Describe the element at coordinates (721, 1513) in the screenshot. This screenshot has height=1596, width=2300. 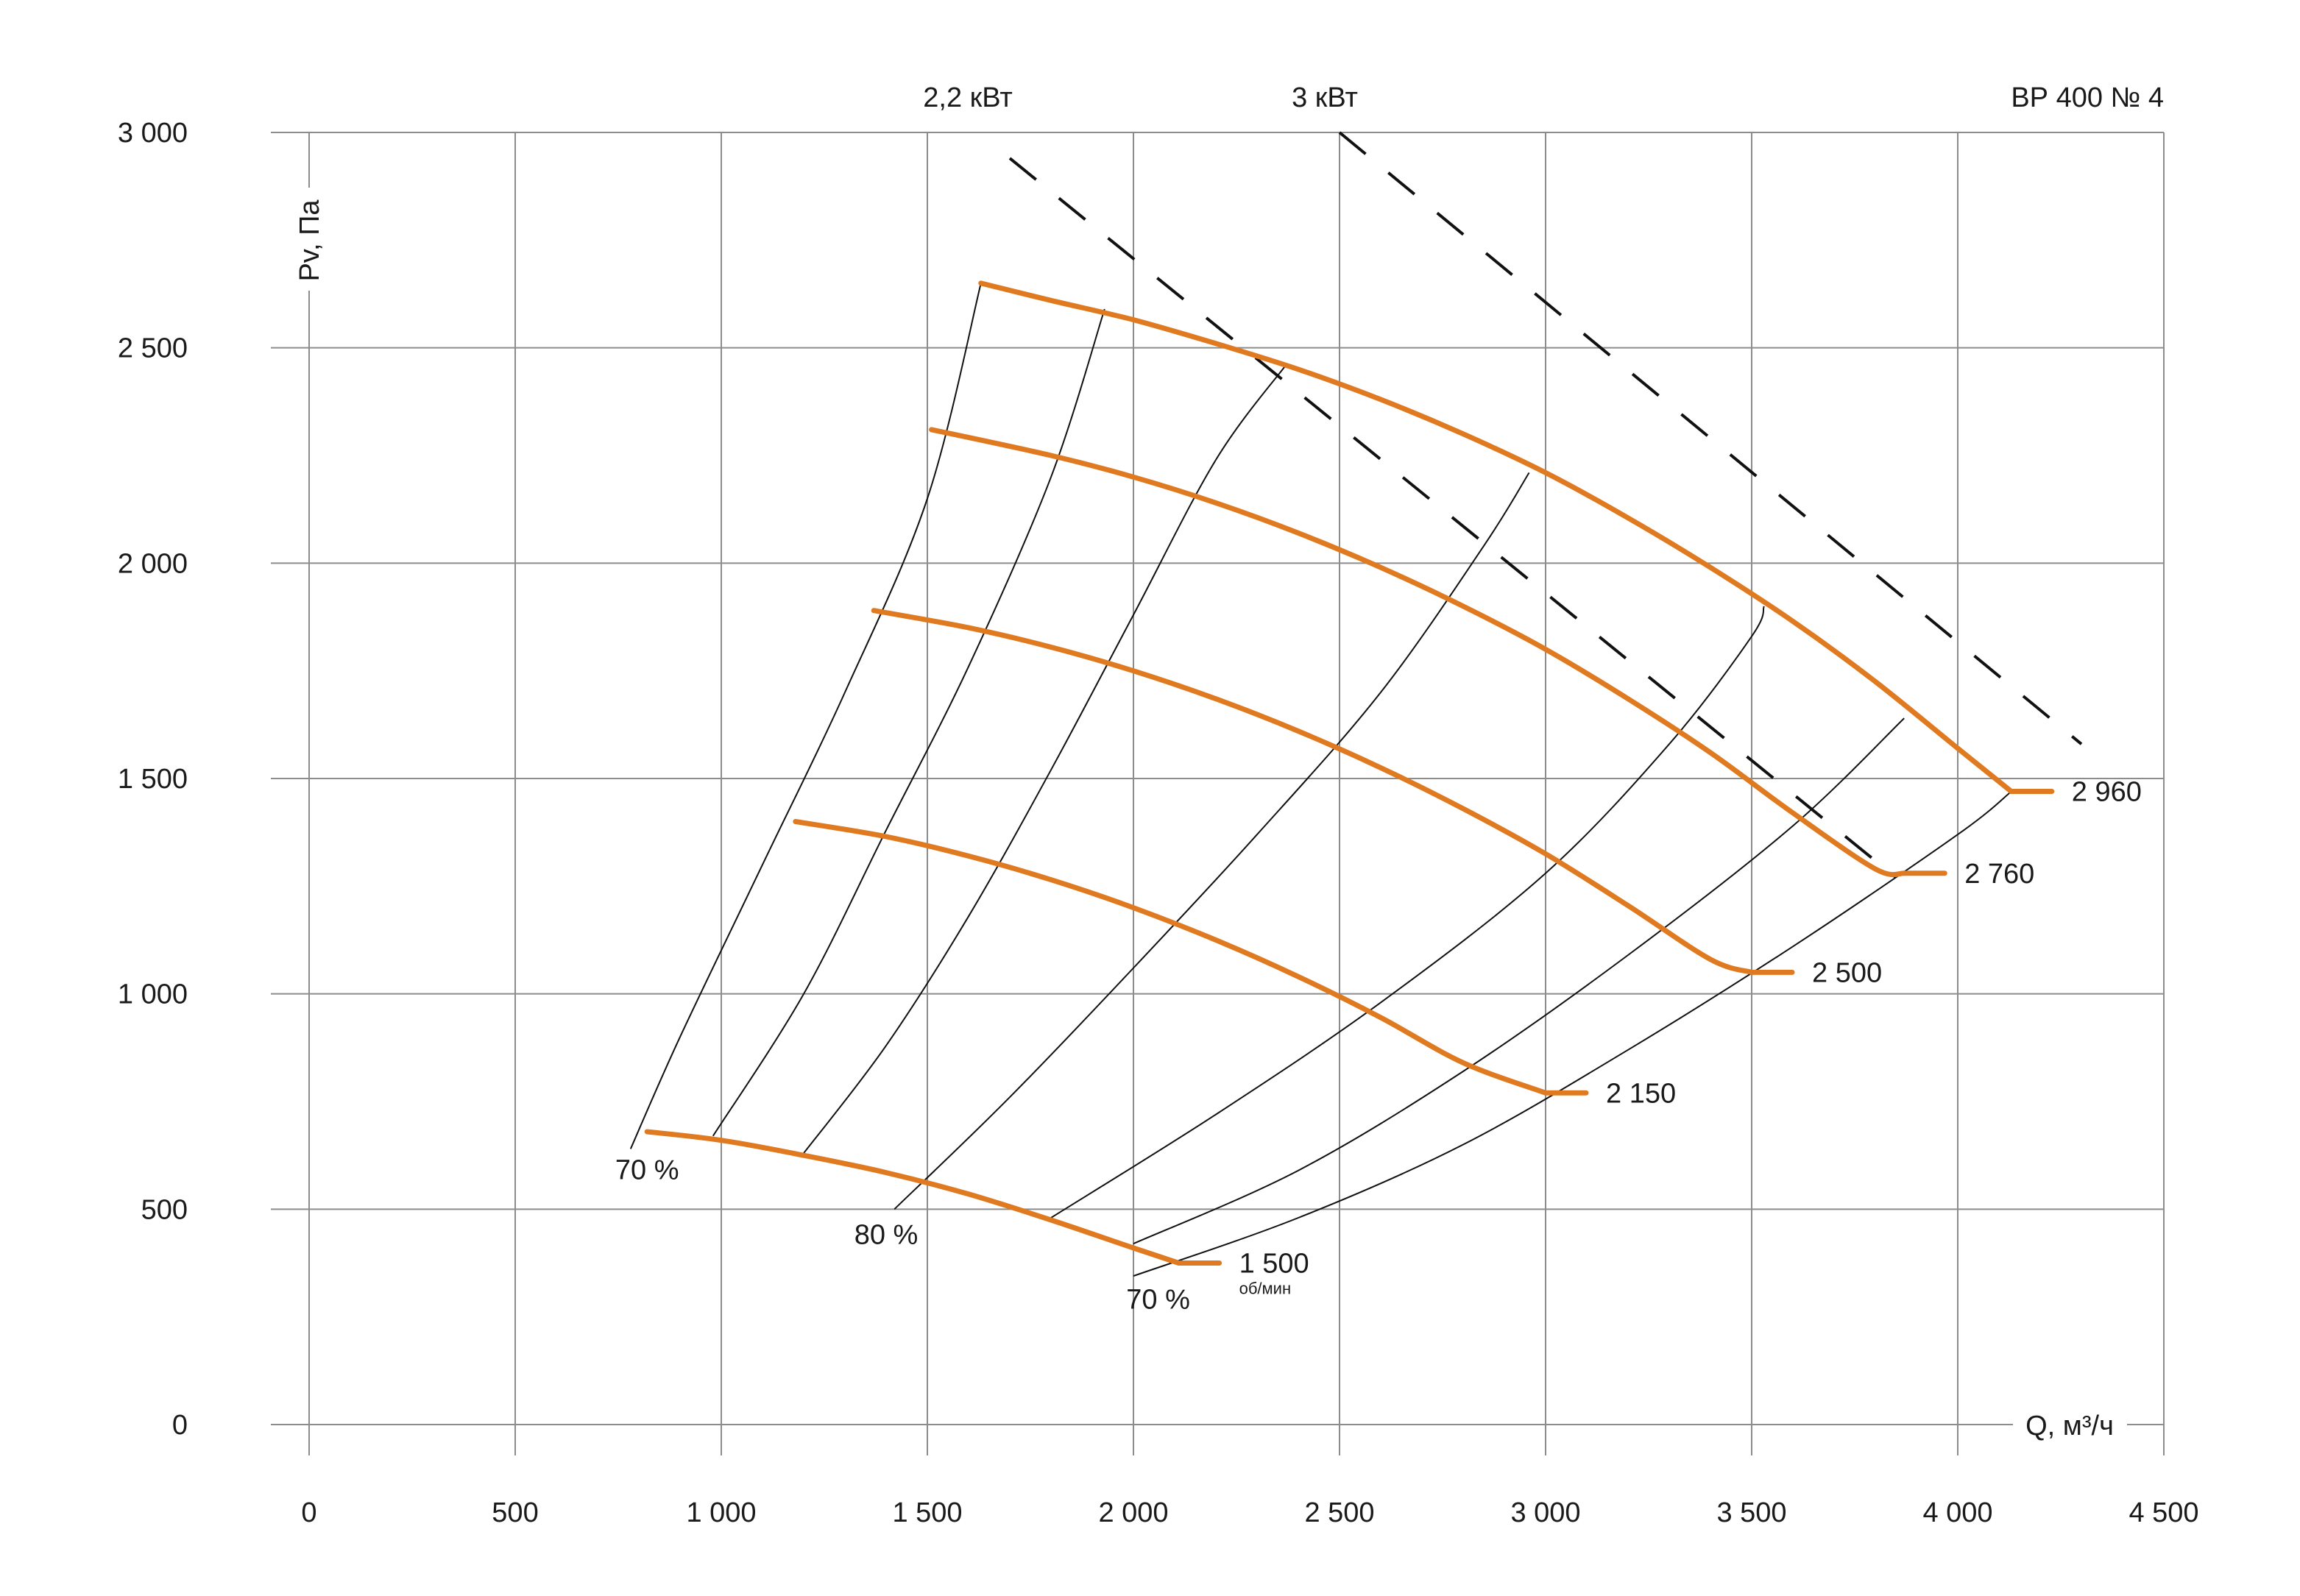
I see `x-tick-label: 1 000` at that location.